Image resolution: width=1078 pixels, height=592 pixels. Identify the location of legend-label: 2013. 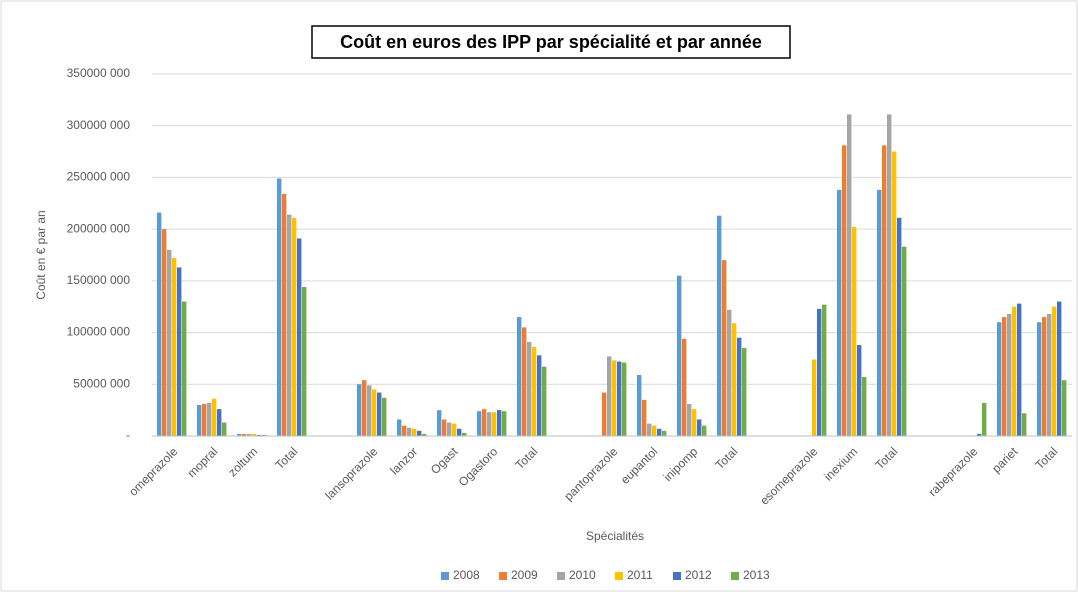
(756, 575).